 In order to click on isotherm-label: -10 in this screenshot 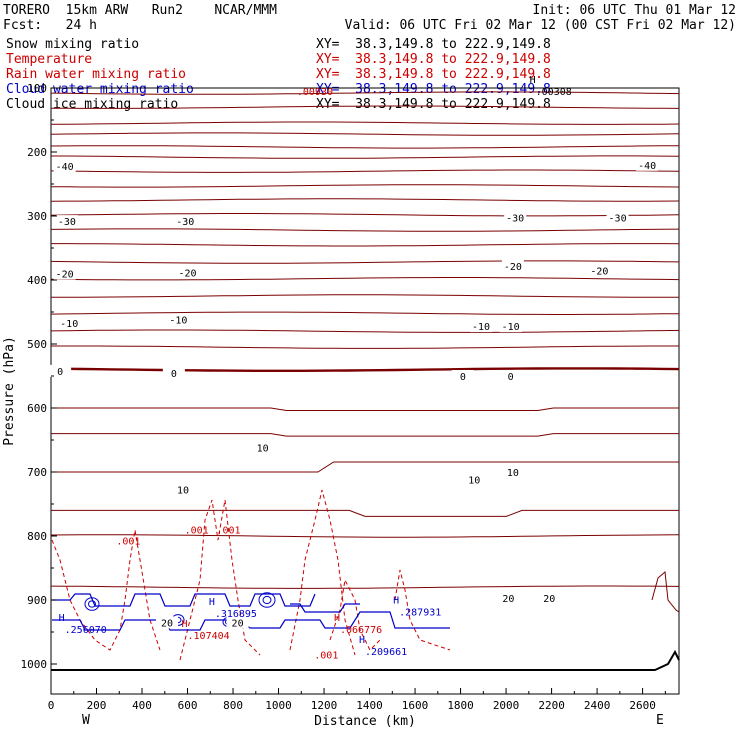, I will do `click(69, 324)`.